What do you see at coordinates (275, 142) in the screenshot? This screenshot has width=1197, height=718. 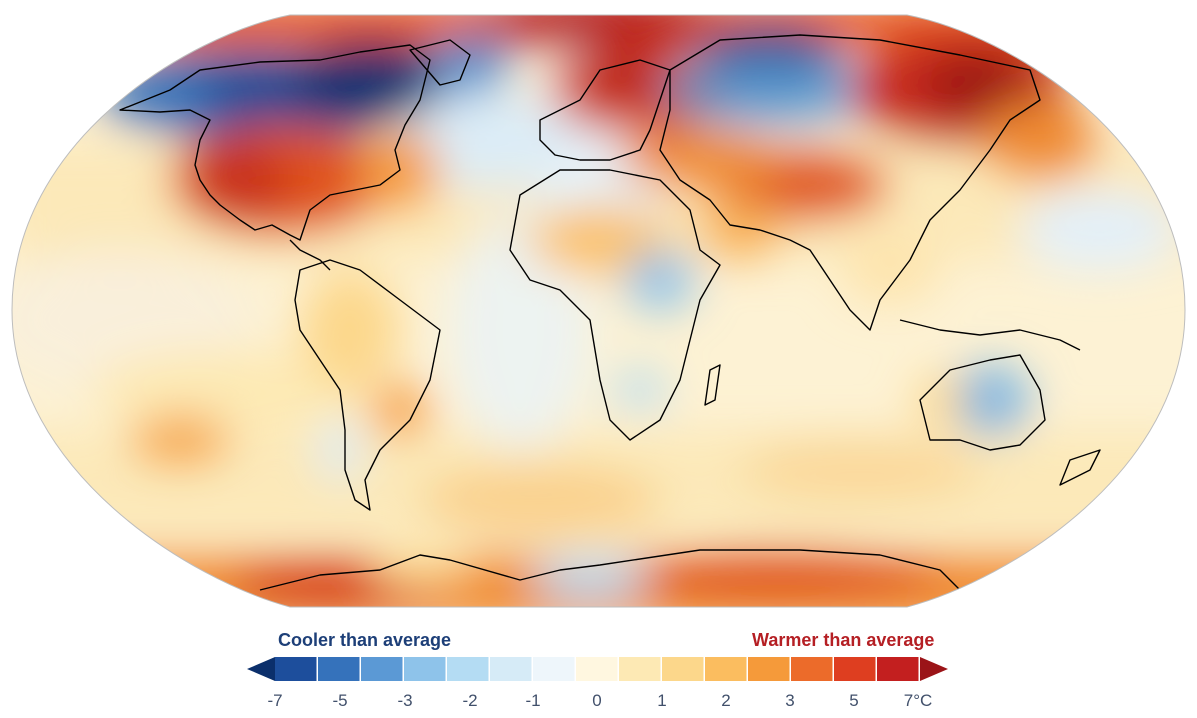 I see `coast-north-america` at bounding box center [275, 142].